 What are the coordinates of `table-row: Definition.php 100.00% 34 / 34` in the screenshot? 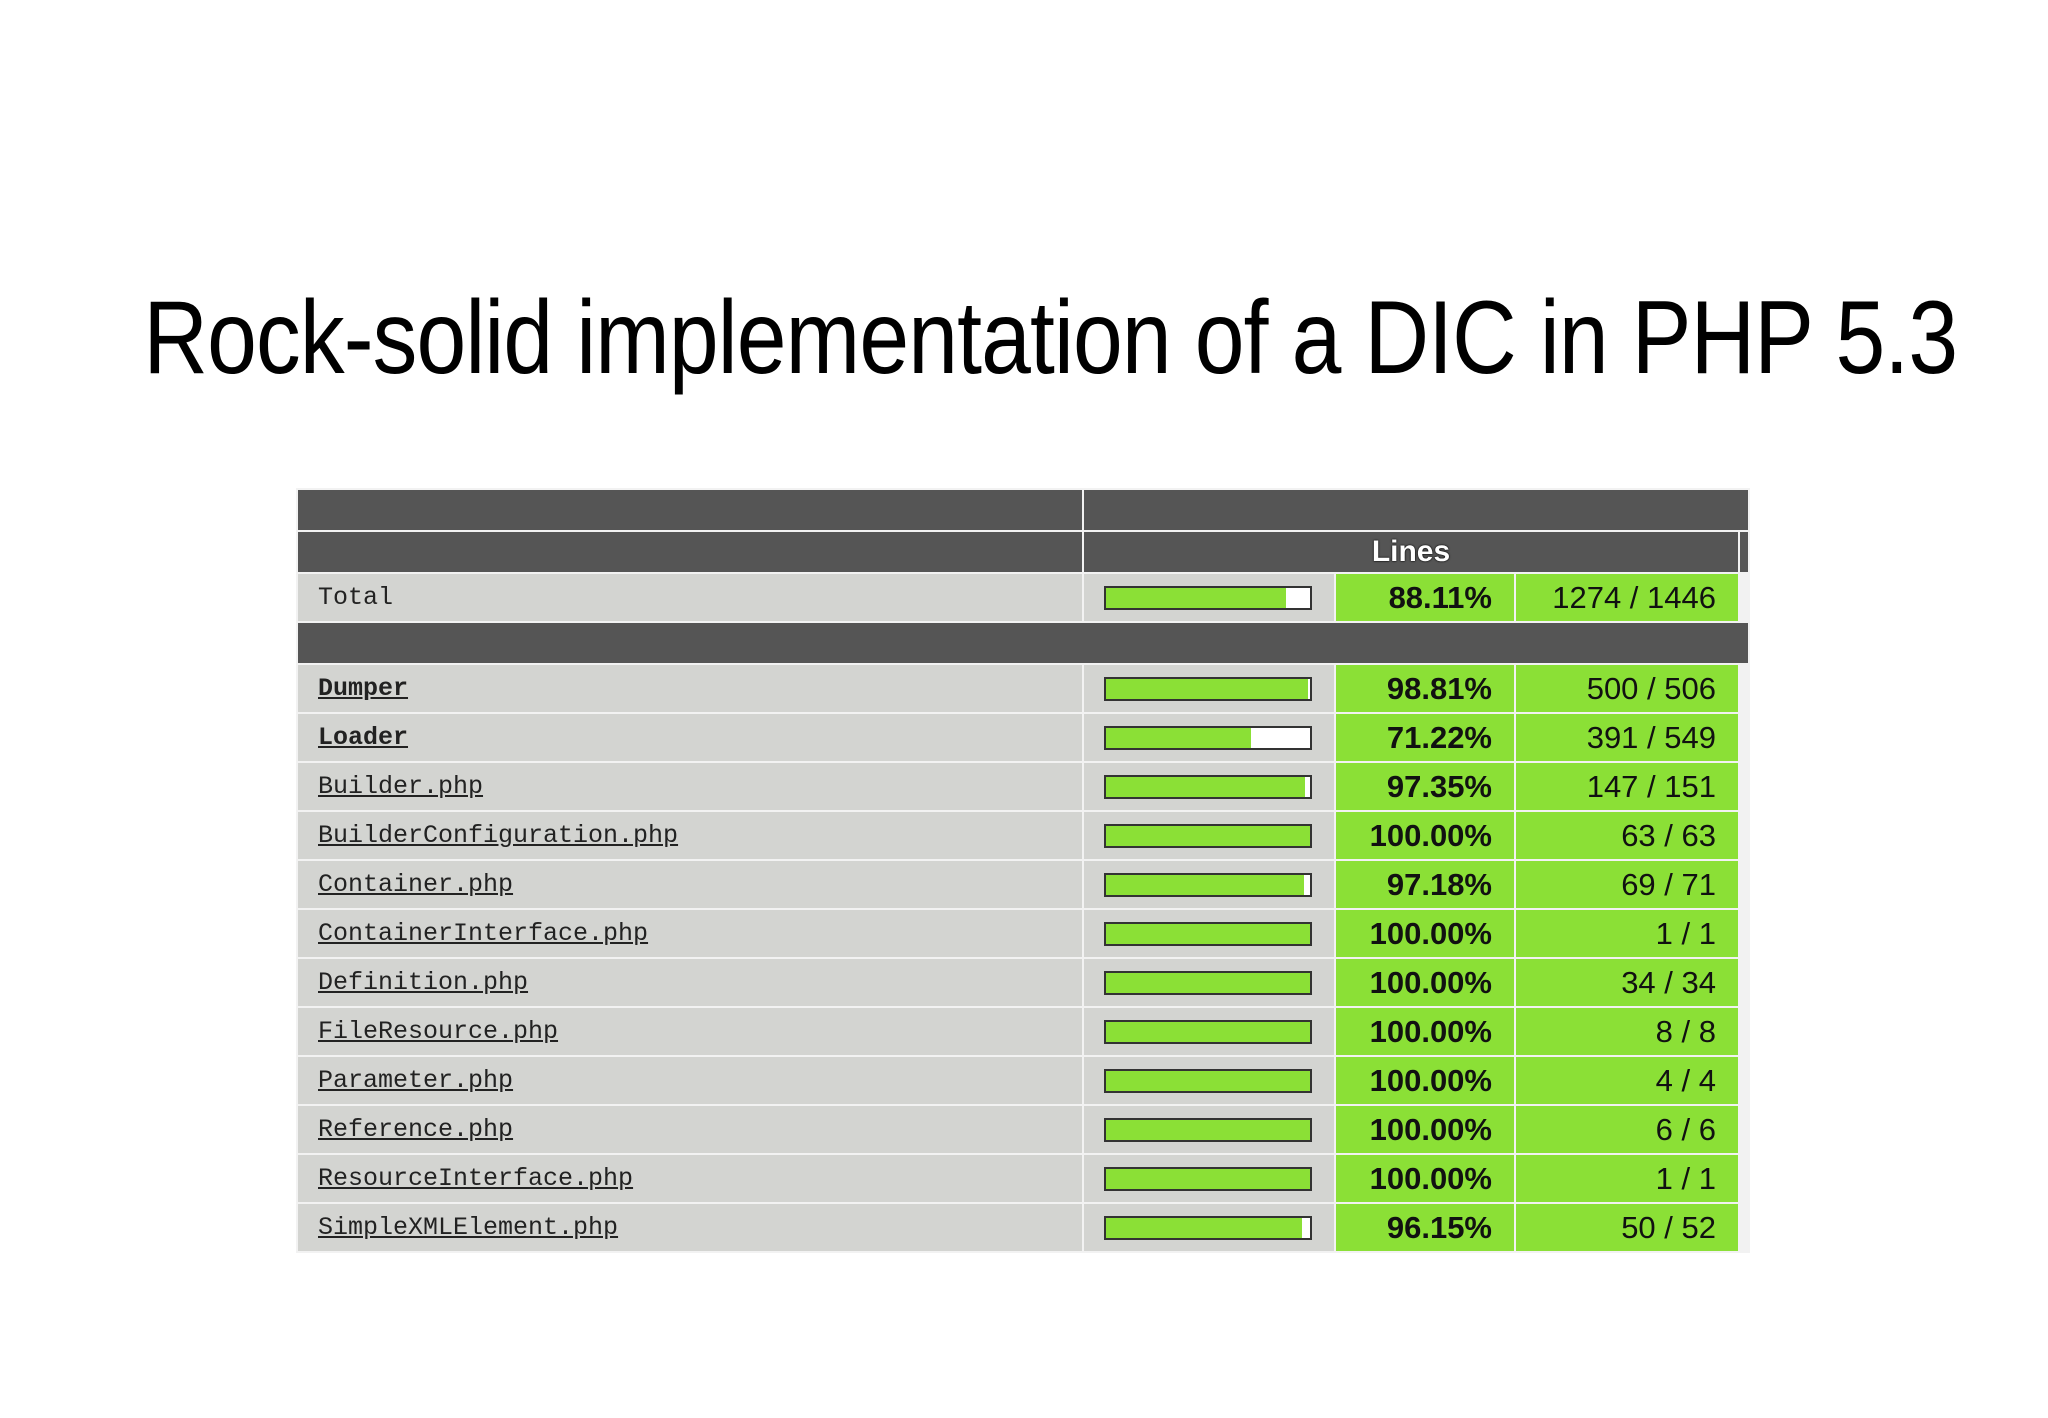 It's located at (1023, 982).